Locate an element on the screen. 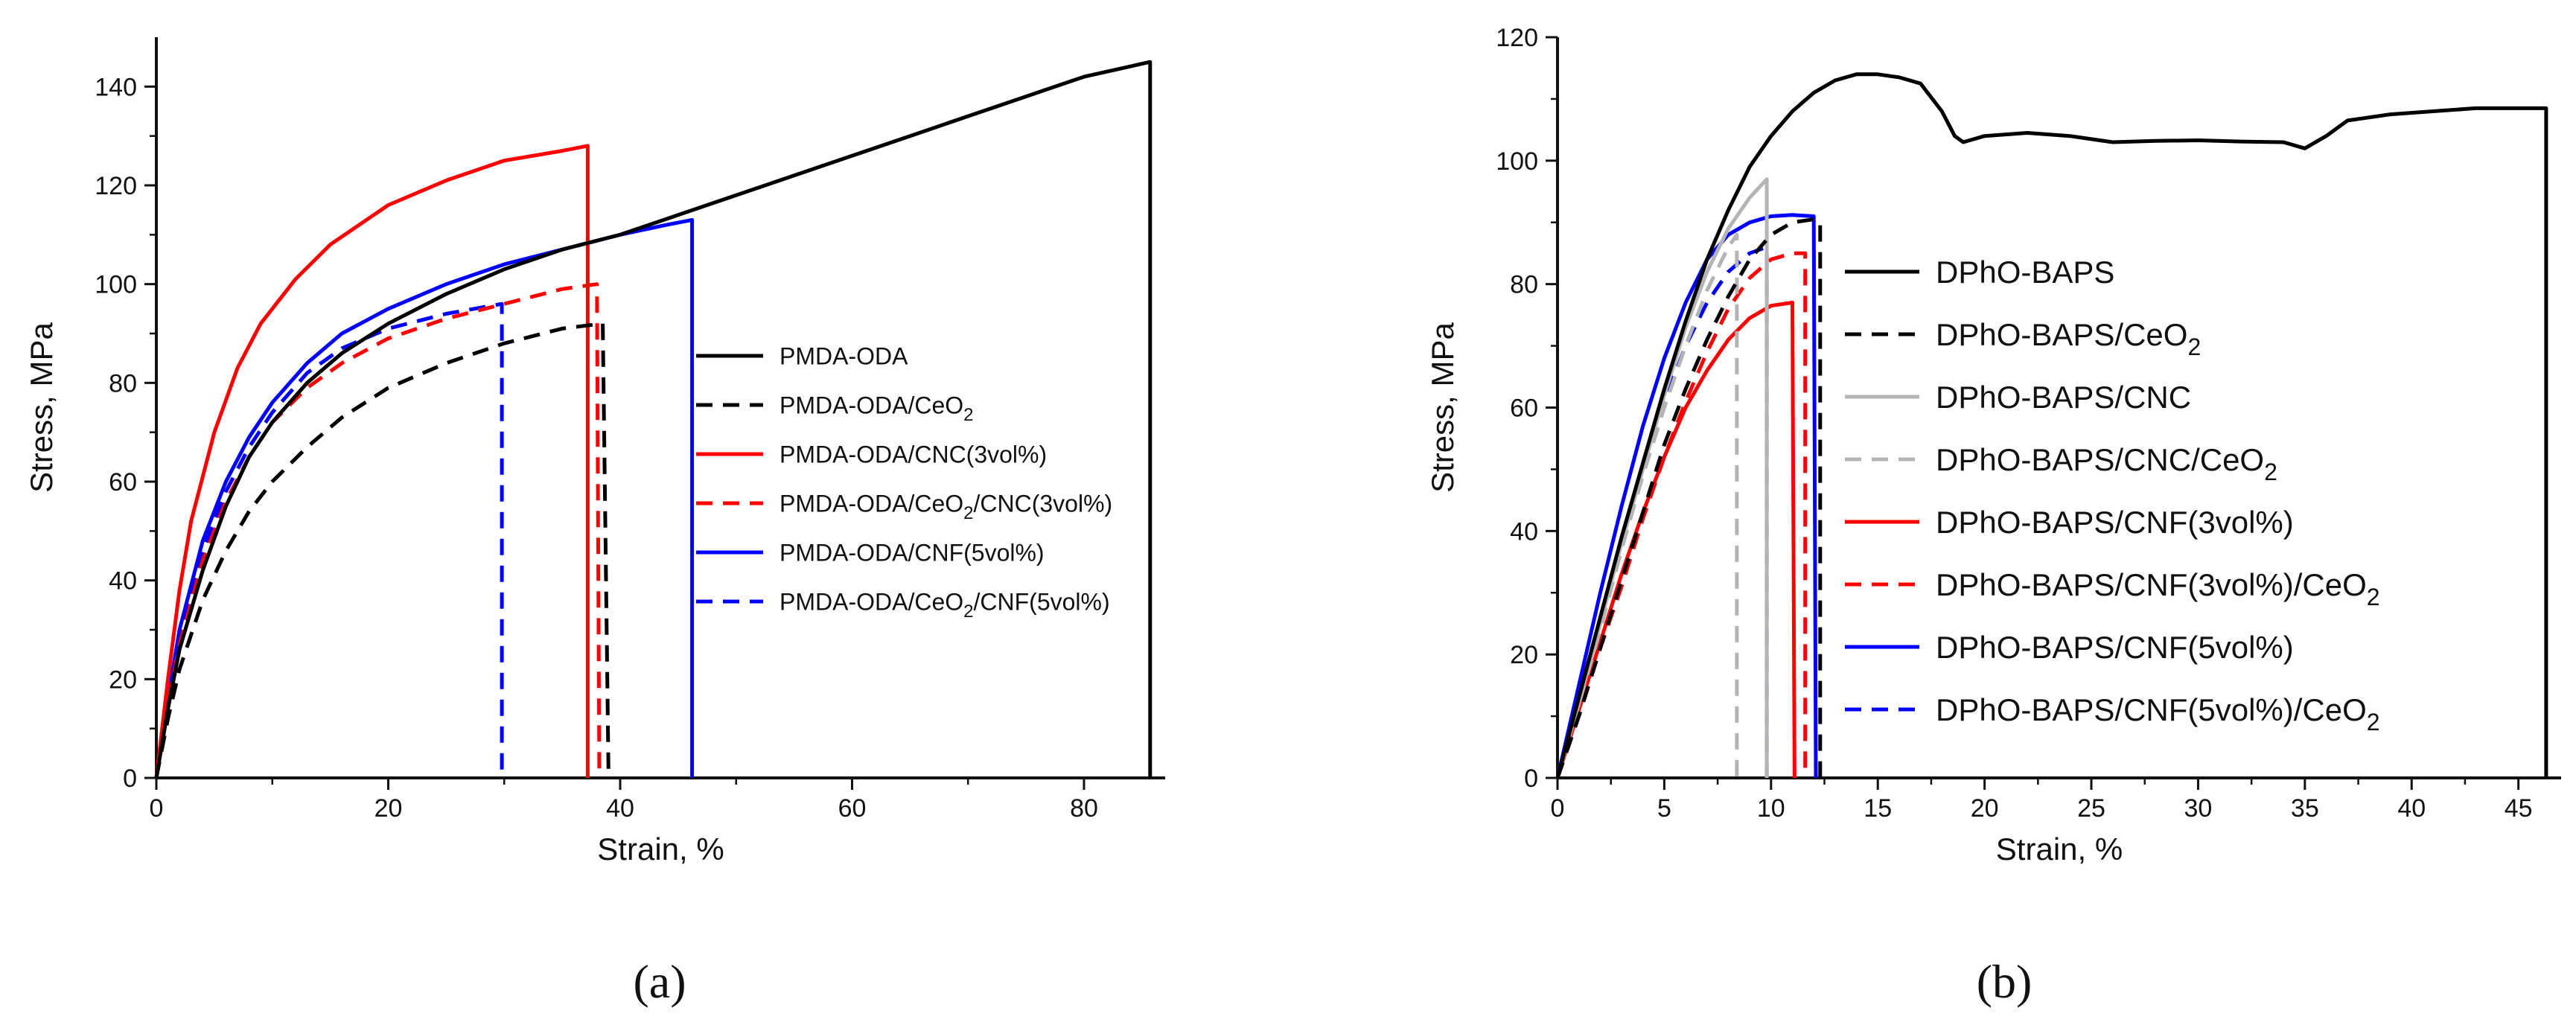 The width and height of the screenshot is (2576, 1034). x-tick-label: 5 is located at coordinates (1664, 808).